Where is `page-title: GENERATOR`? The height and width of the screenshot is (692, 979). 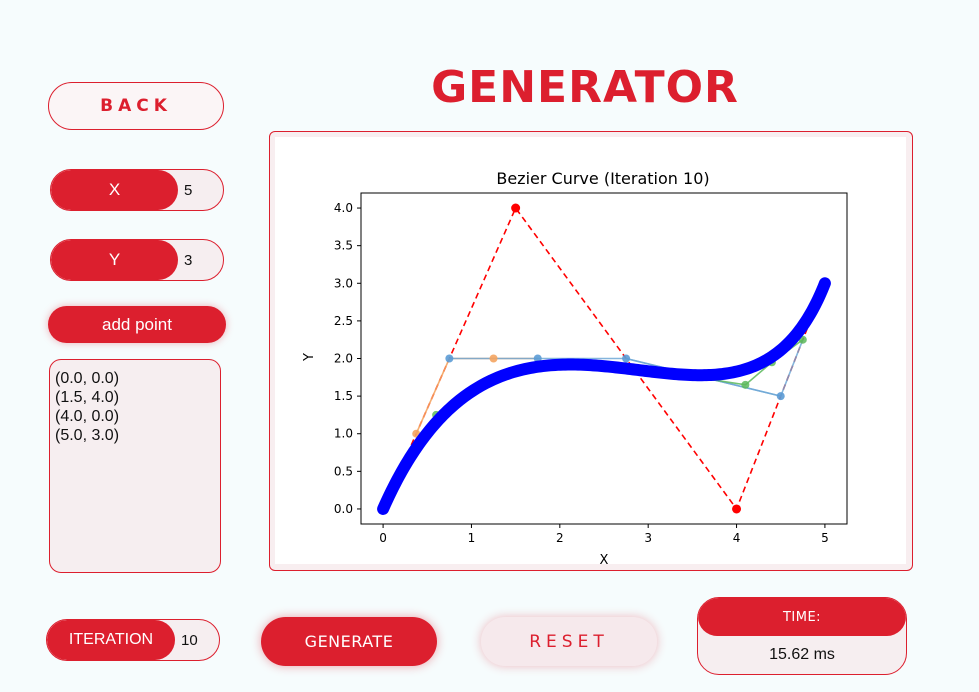
page-title: GENERATOR is located at coordinates (585, 87).